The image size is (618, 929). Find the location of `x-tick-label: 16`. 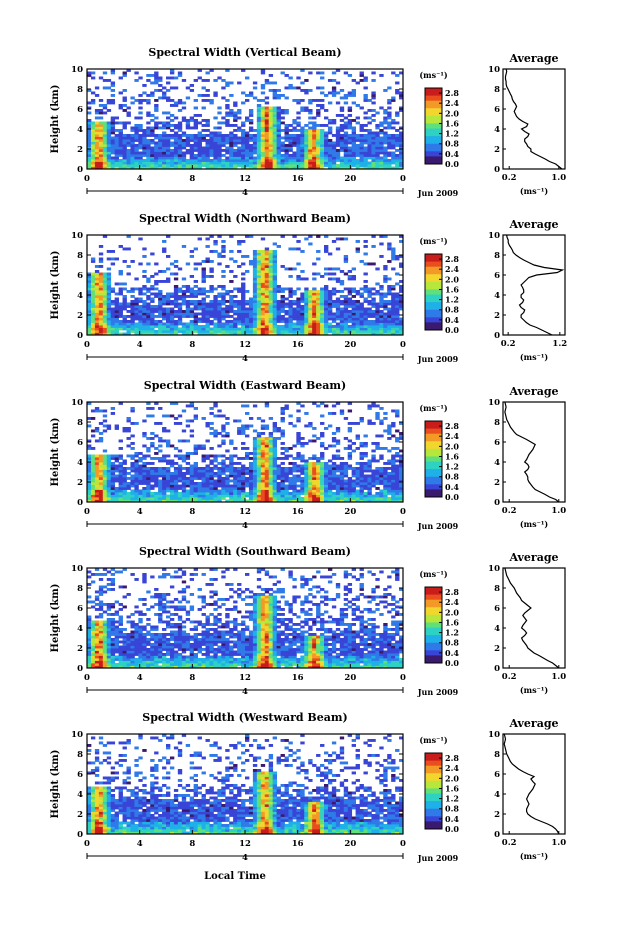

x-tick-label: 16 is located at coordinates (298, 179).